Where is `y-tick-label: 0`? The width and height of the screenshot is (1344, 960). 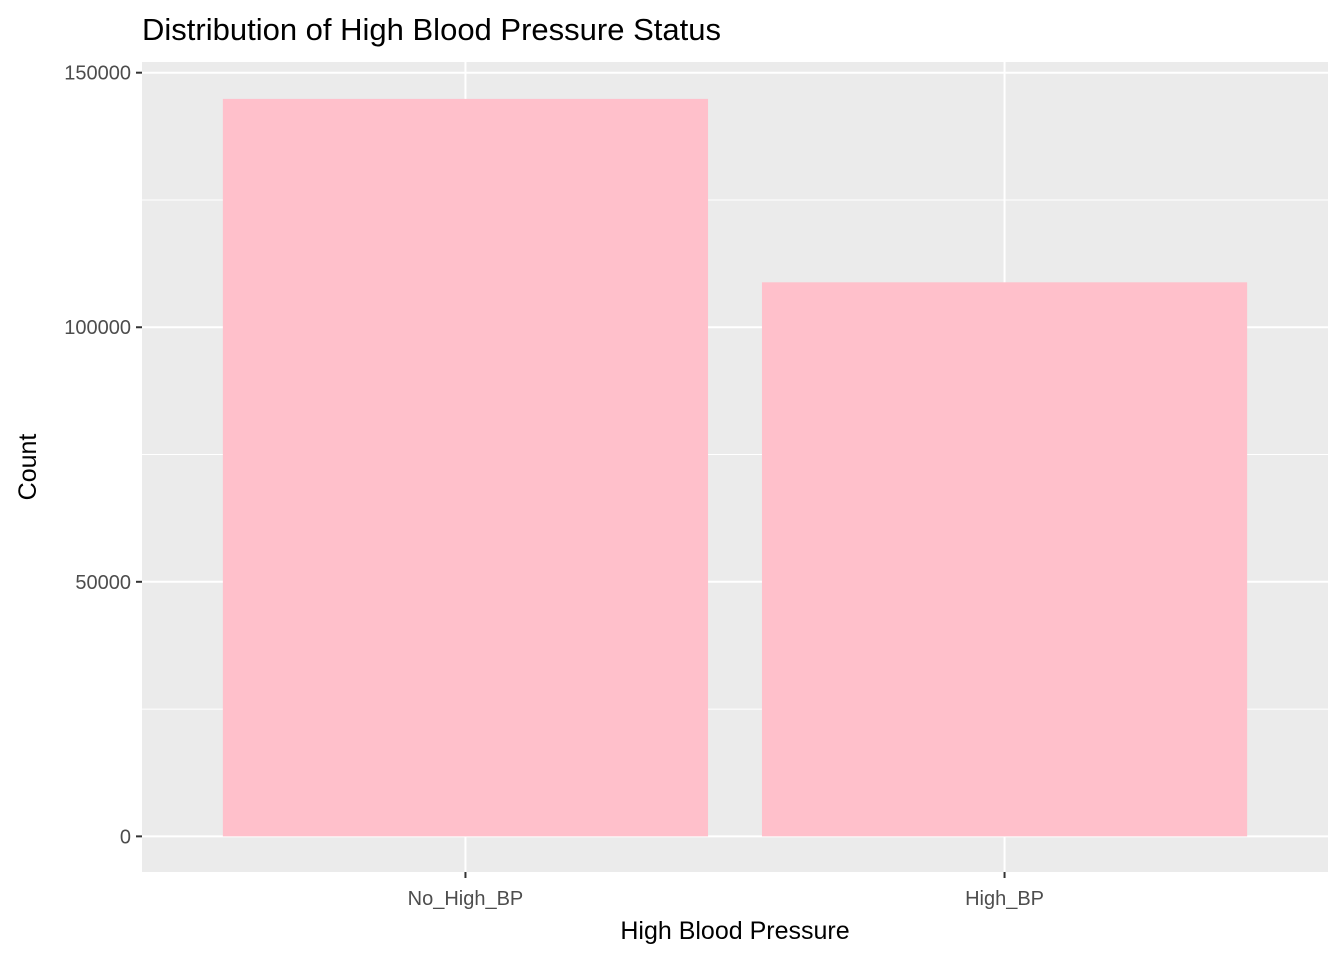 y-tick-label: 0 is located at coordinates (125, 837).